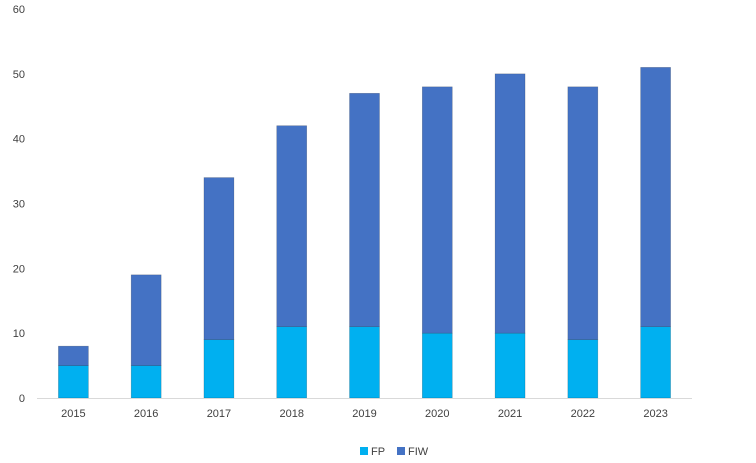 The height and width of the screenshot is (463, 756). What do you see at coordinates (291, 414) in the screenshot?
I see `x-tick-label: 2018` at bounding box center [291, 414].